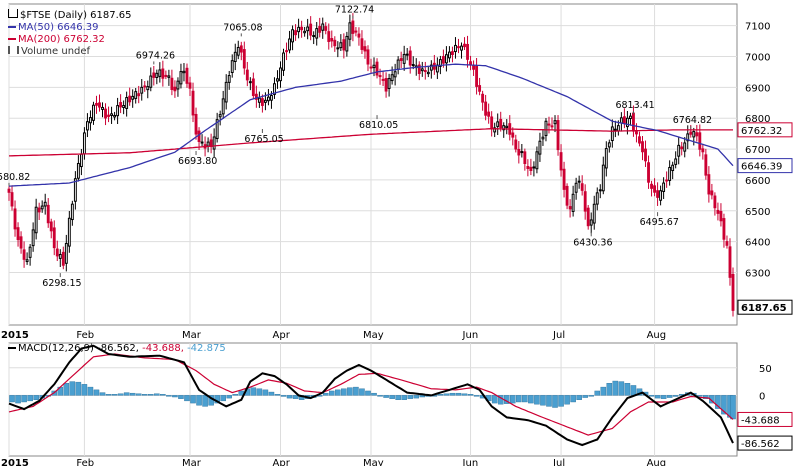 The image size is (800, 466). I want to click on price-annotation: 6693.80, so click(197, 161).